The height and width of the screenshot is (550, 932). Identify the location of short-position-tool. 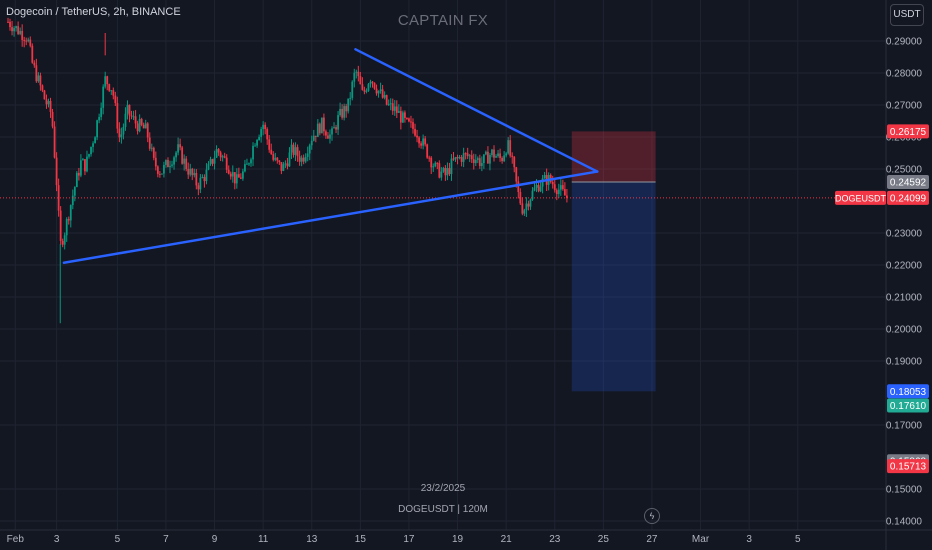
(613, 261).